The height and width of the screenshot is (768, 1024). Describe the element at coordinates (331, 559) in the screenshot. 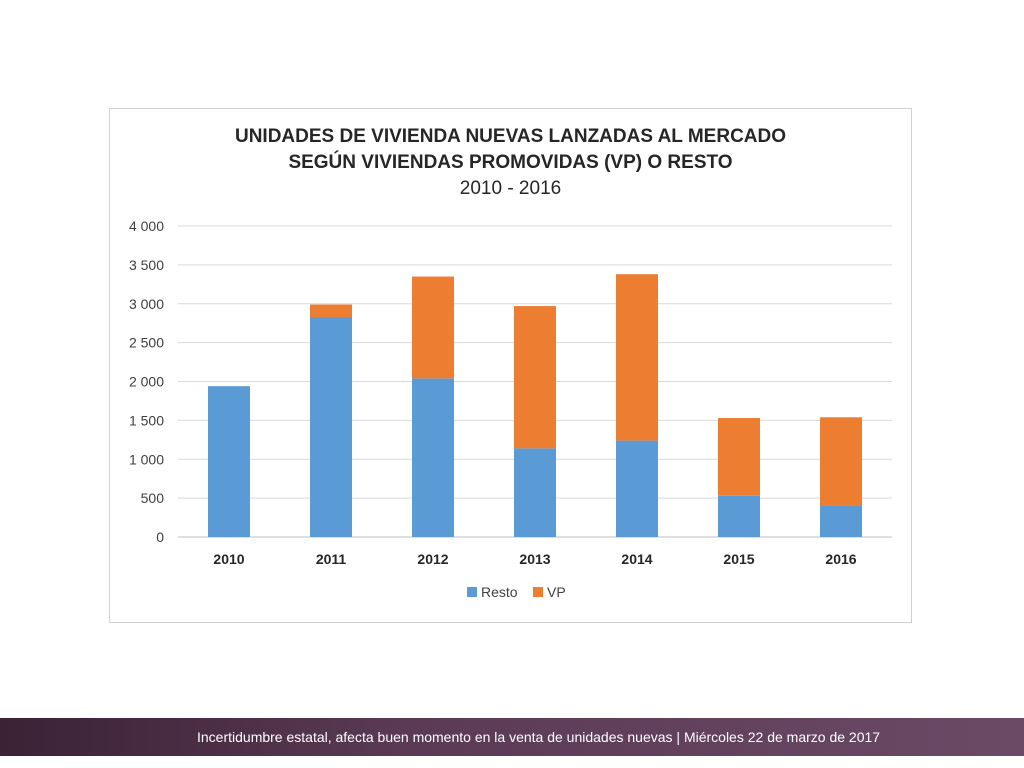

I see `x-tick-label: 2011` at that location.